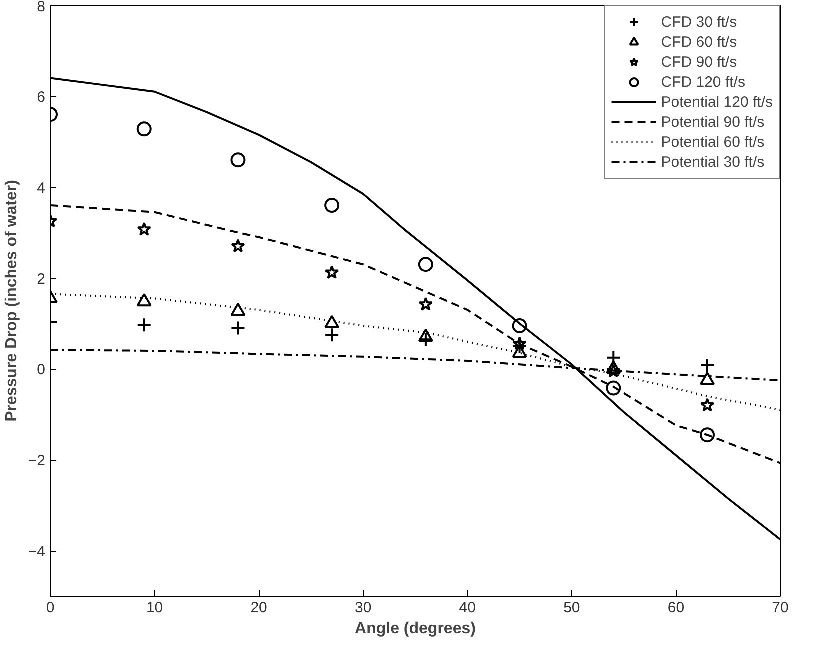  I want to click on x-tick-label: 20, so click(259, 608).